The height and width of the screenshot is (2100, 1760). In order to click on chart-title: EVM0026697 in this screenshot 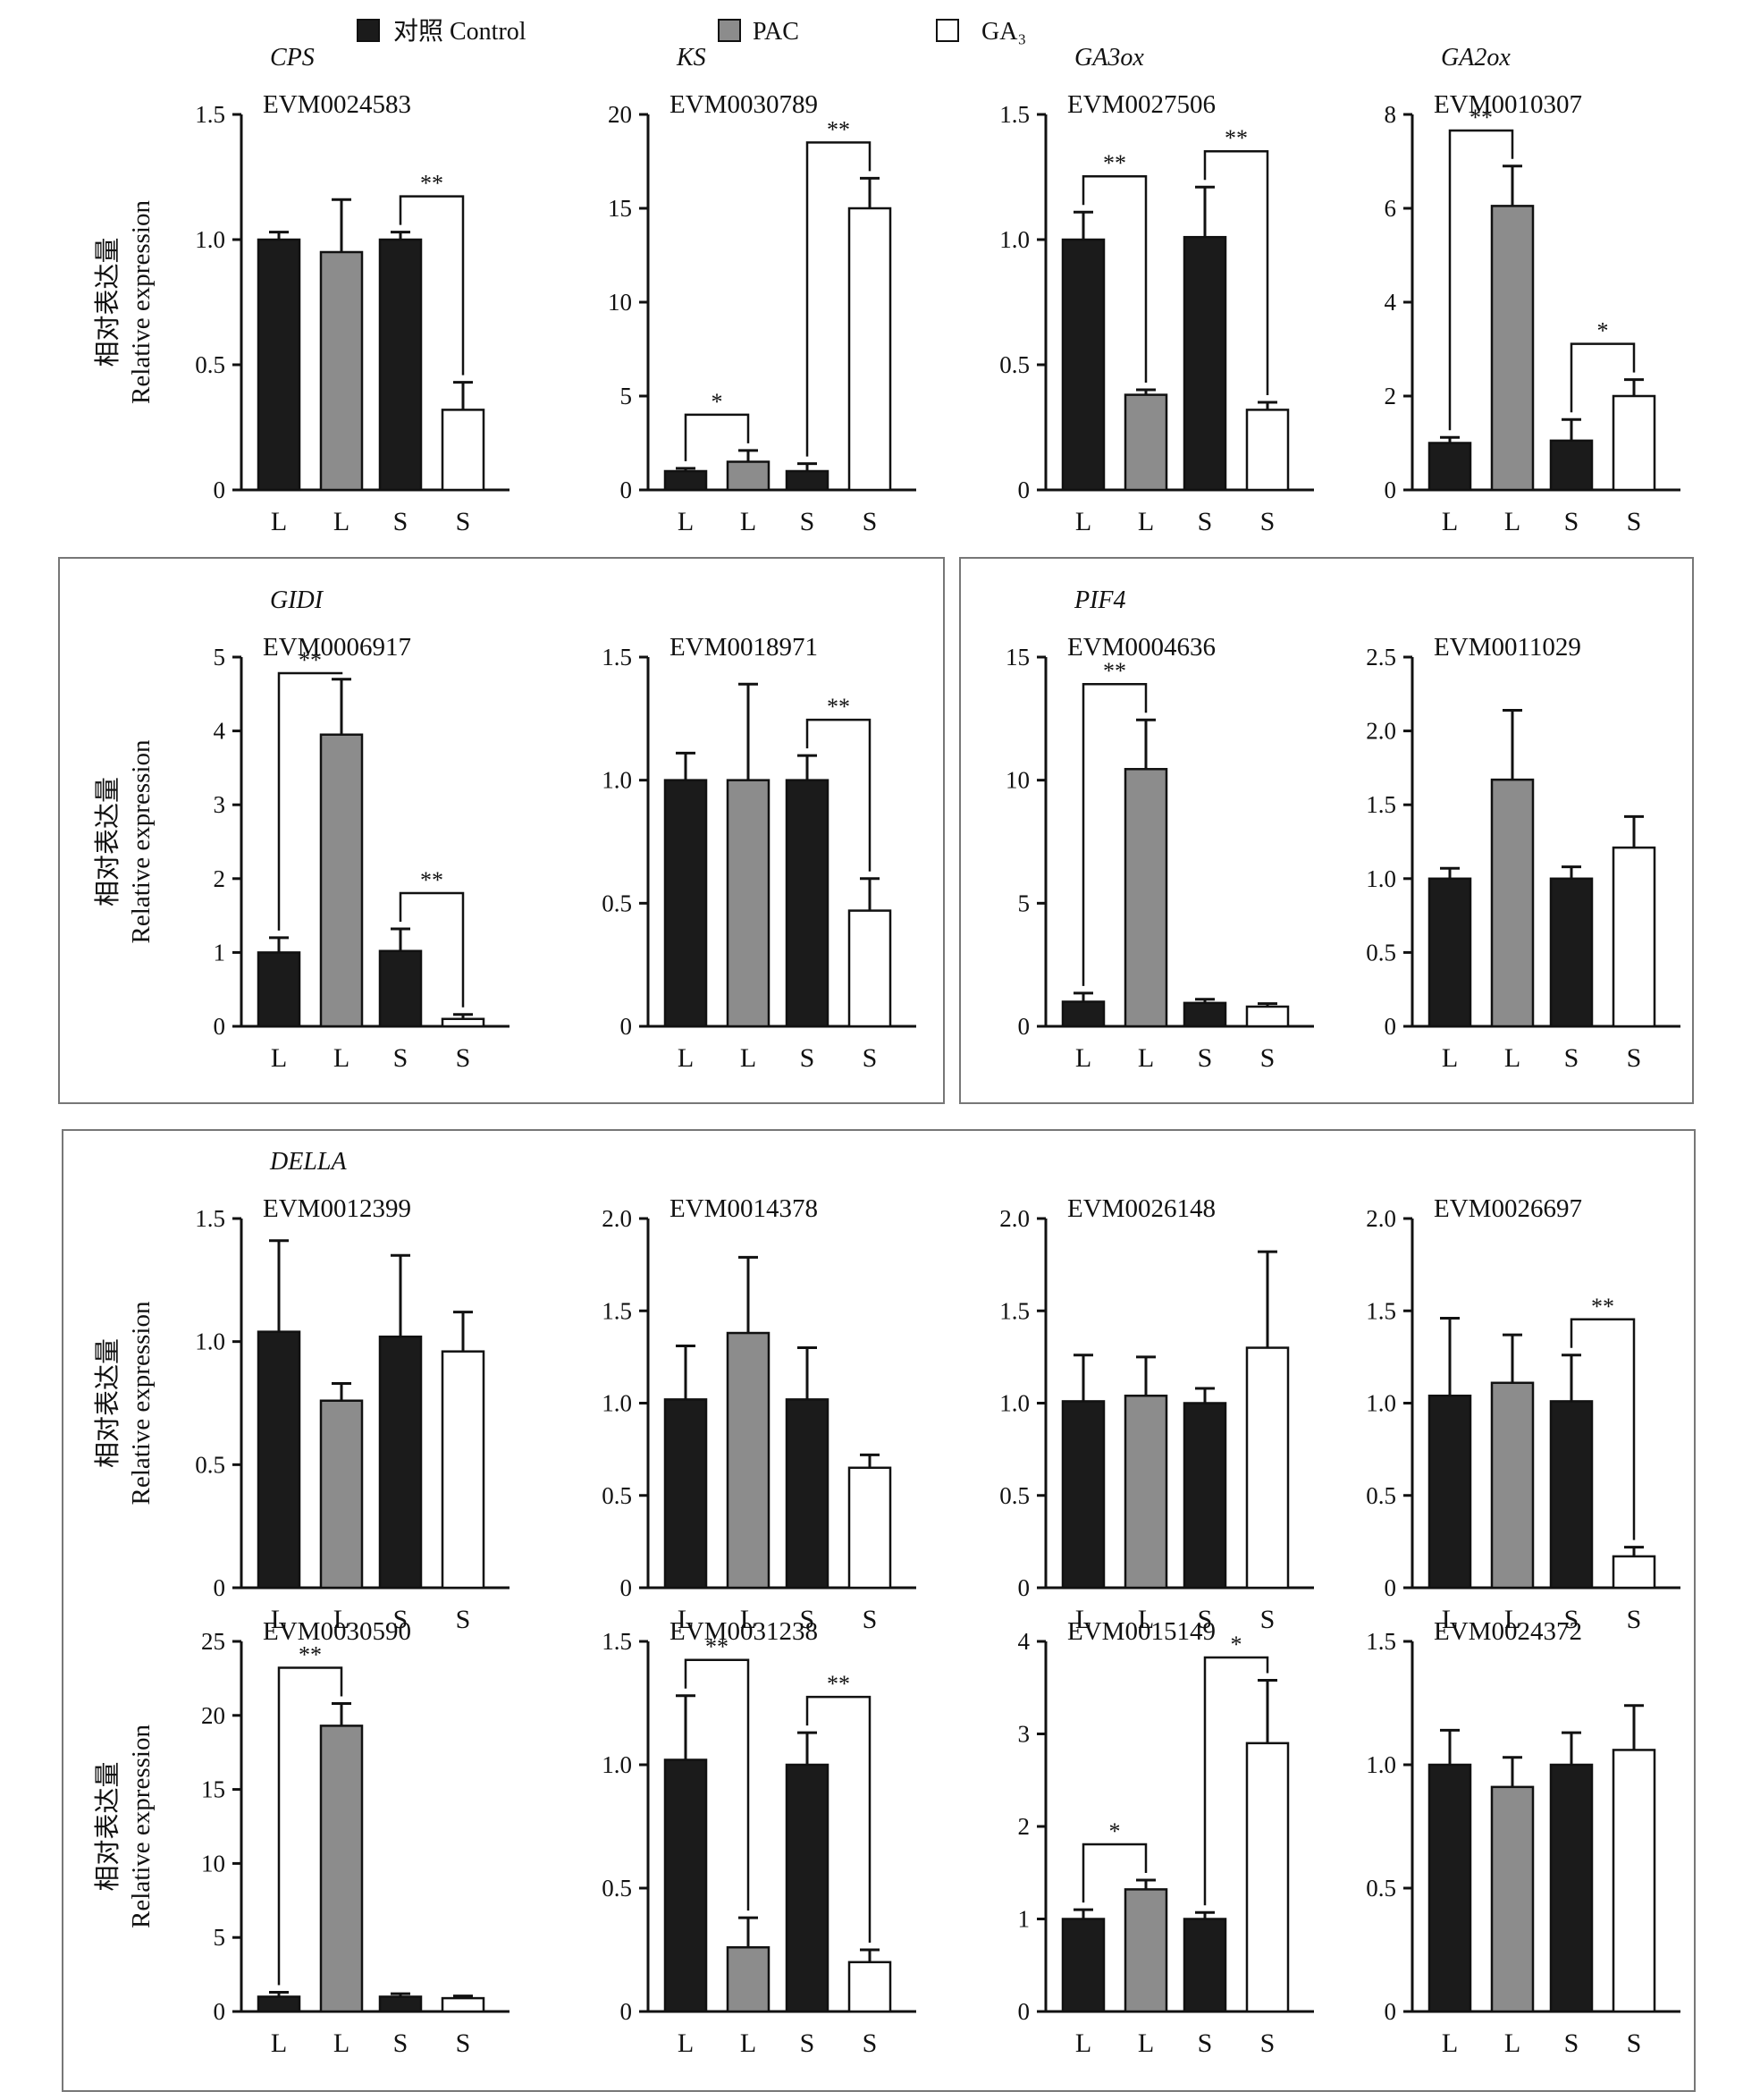, I will do `click(1508, 1208)`.